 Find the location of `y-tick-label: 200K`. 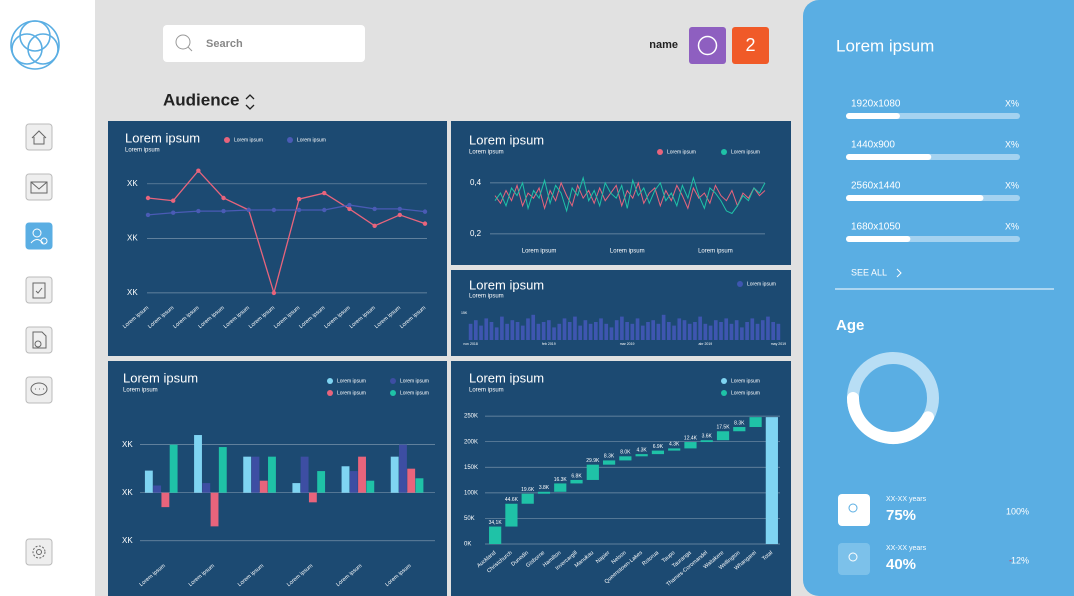

y-tick-label: 200K is located at coordinates (471, 442).